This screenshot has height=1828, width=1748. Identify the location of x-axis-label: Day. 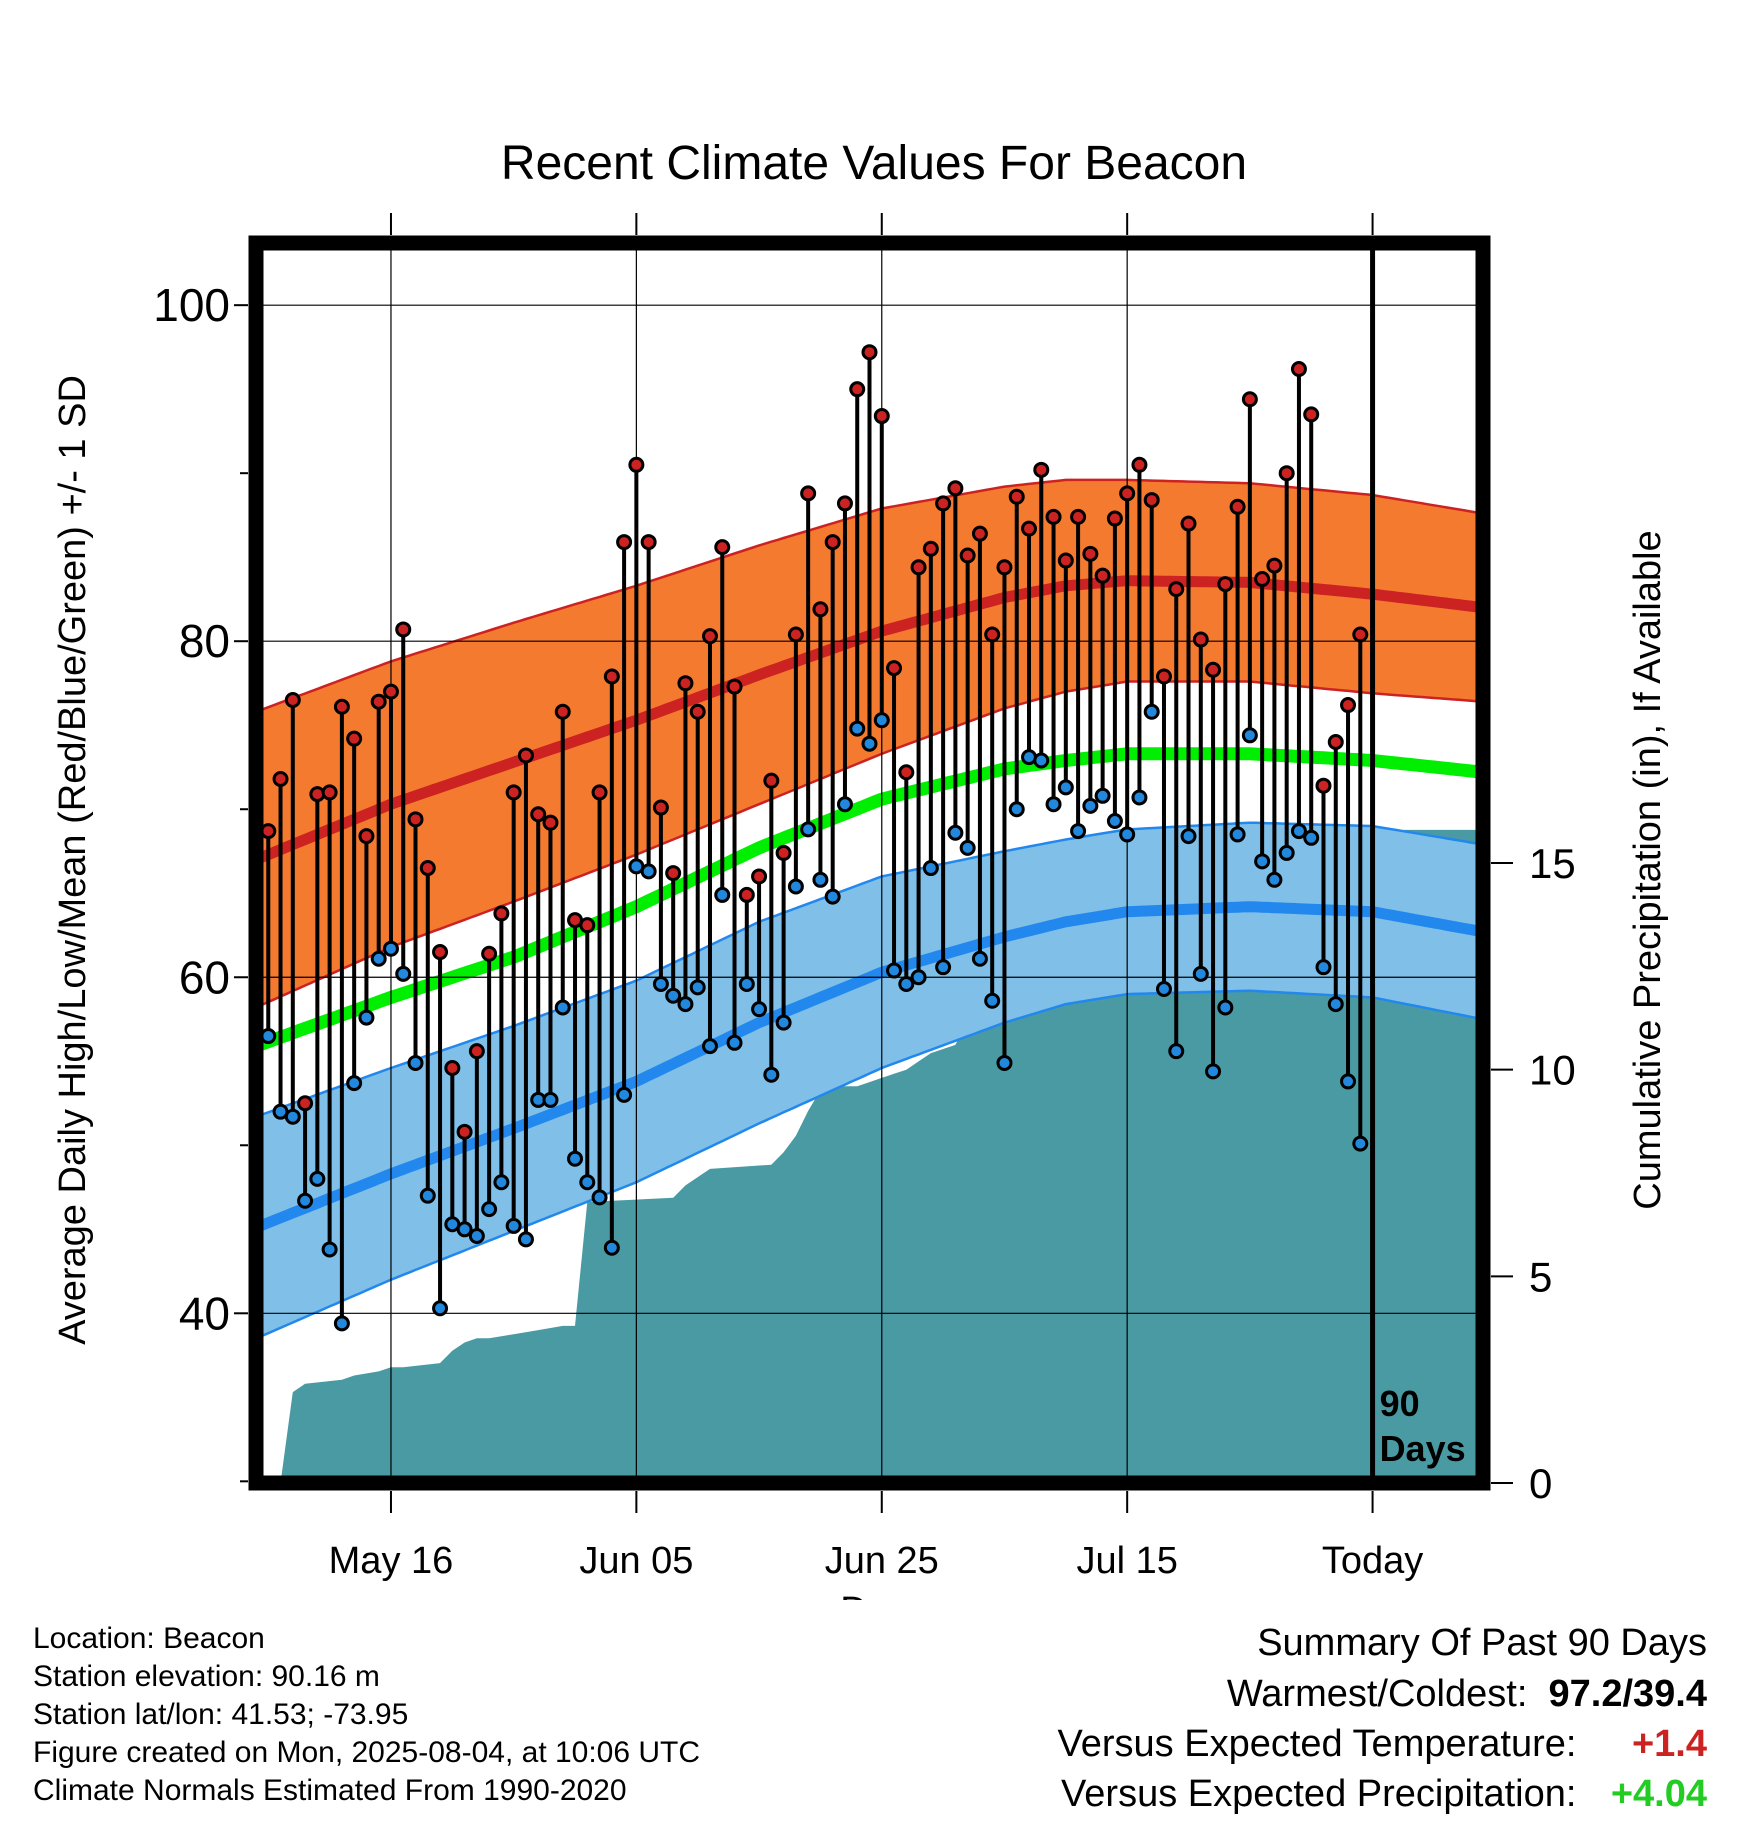
(874, 1595).